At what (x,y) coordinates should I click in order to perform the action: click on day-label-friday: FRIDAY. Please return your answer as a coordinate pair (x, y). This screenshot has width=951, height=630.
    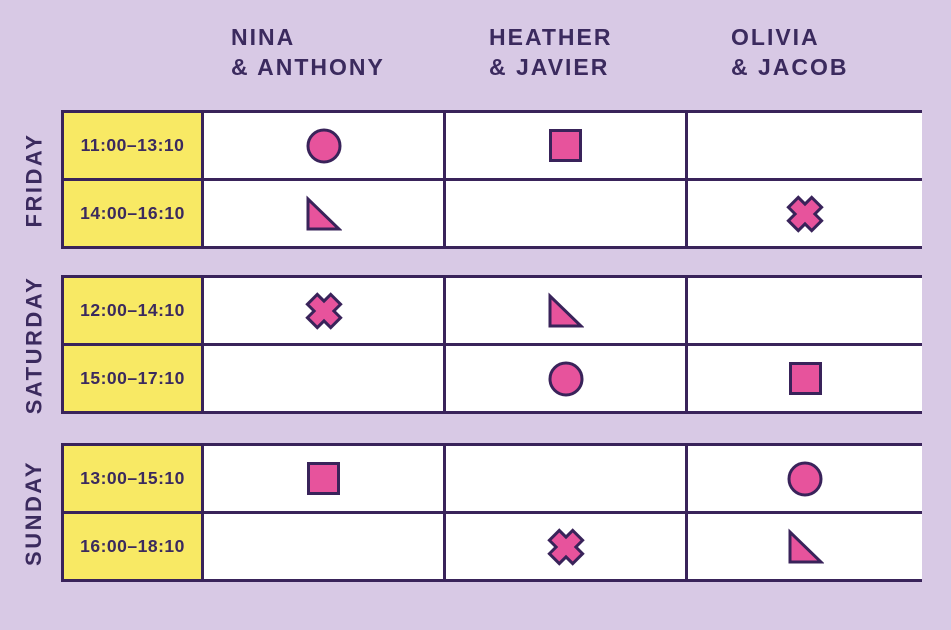
    Looking at the image, I should click on (34, 179).